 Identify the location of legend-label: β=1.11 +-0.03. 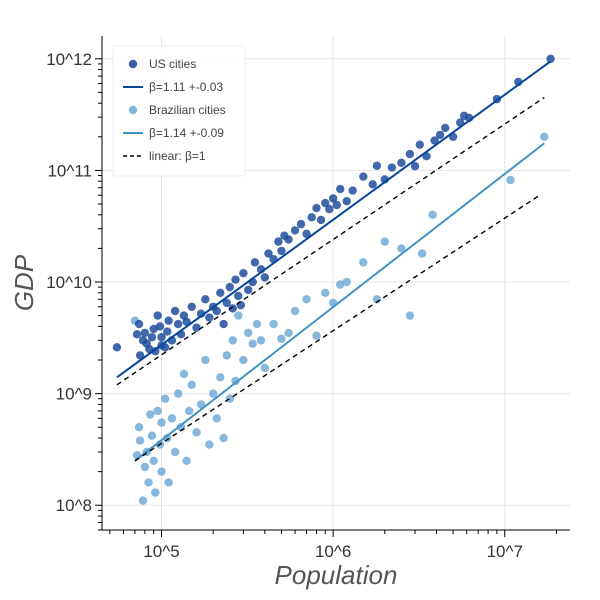
(186, 87).